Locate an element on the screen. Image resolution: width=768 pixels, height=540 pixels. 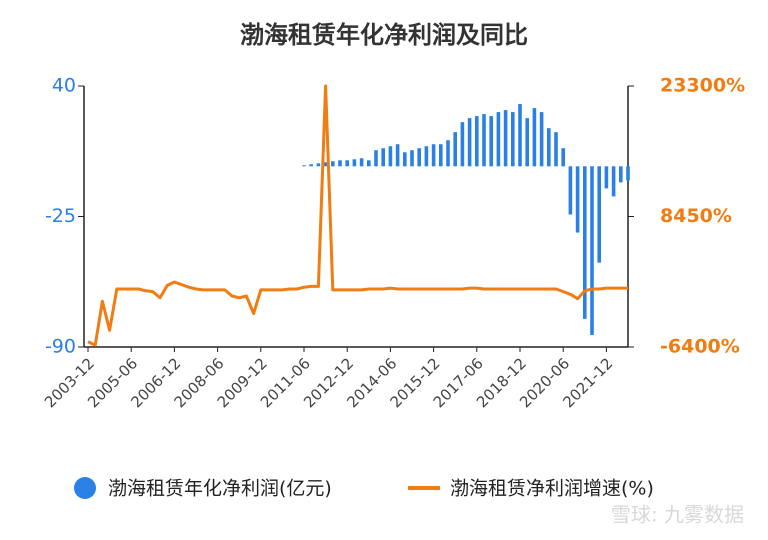
legend-label: 渤海租赁年化净利润(亿元) is located at coordinates (220, 489).